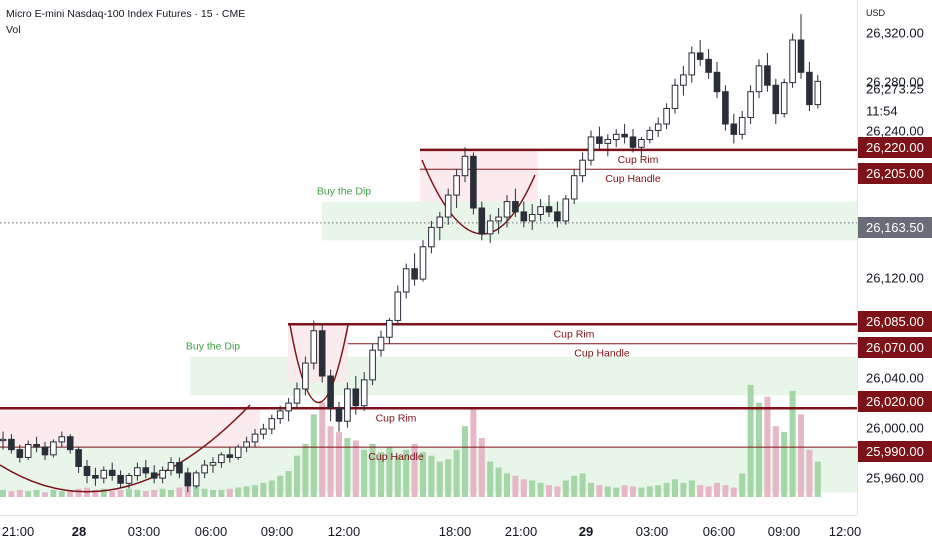 This screenshot has height=551, width=932. What do you see at coordinates (213, 347) in the screenshot?
I see `zone-label: Buy the Dip` at bounding box center [213, 347].